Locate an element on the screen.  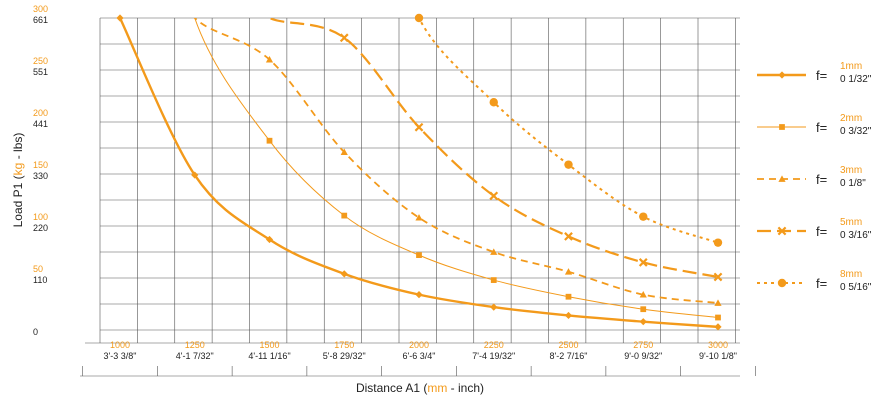
y-axis-title: Load P1 (kg - lbs) is located at coordinates (18, 180).